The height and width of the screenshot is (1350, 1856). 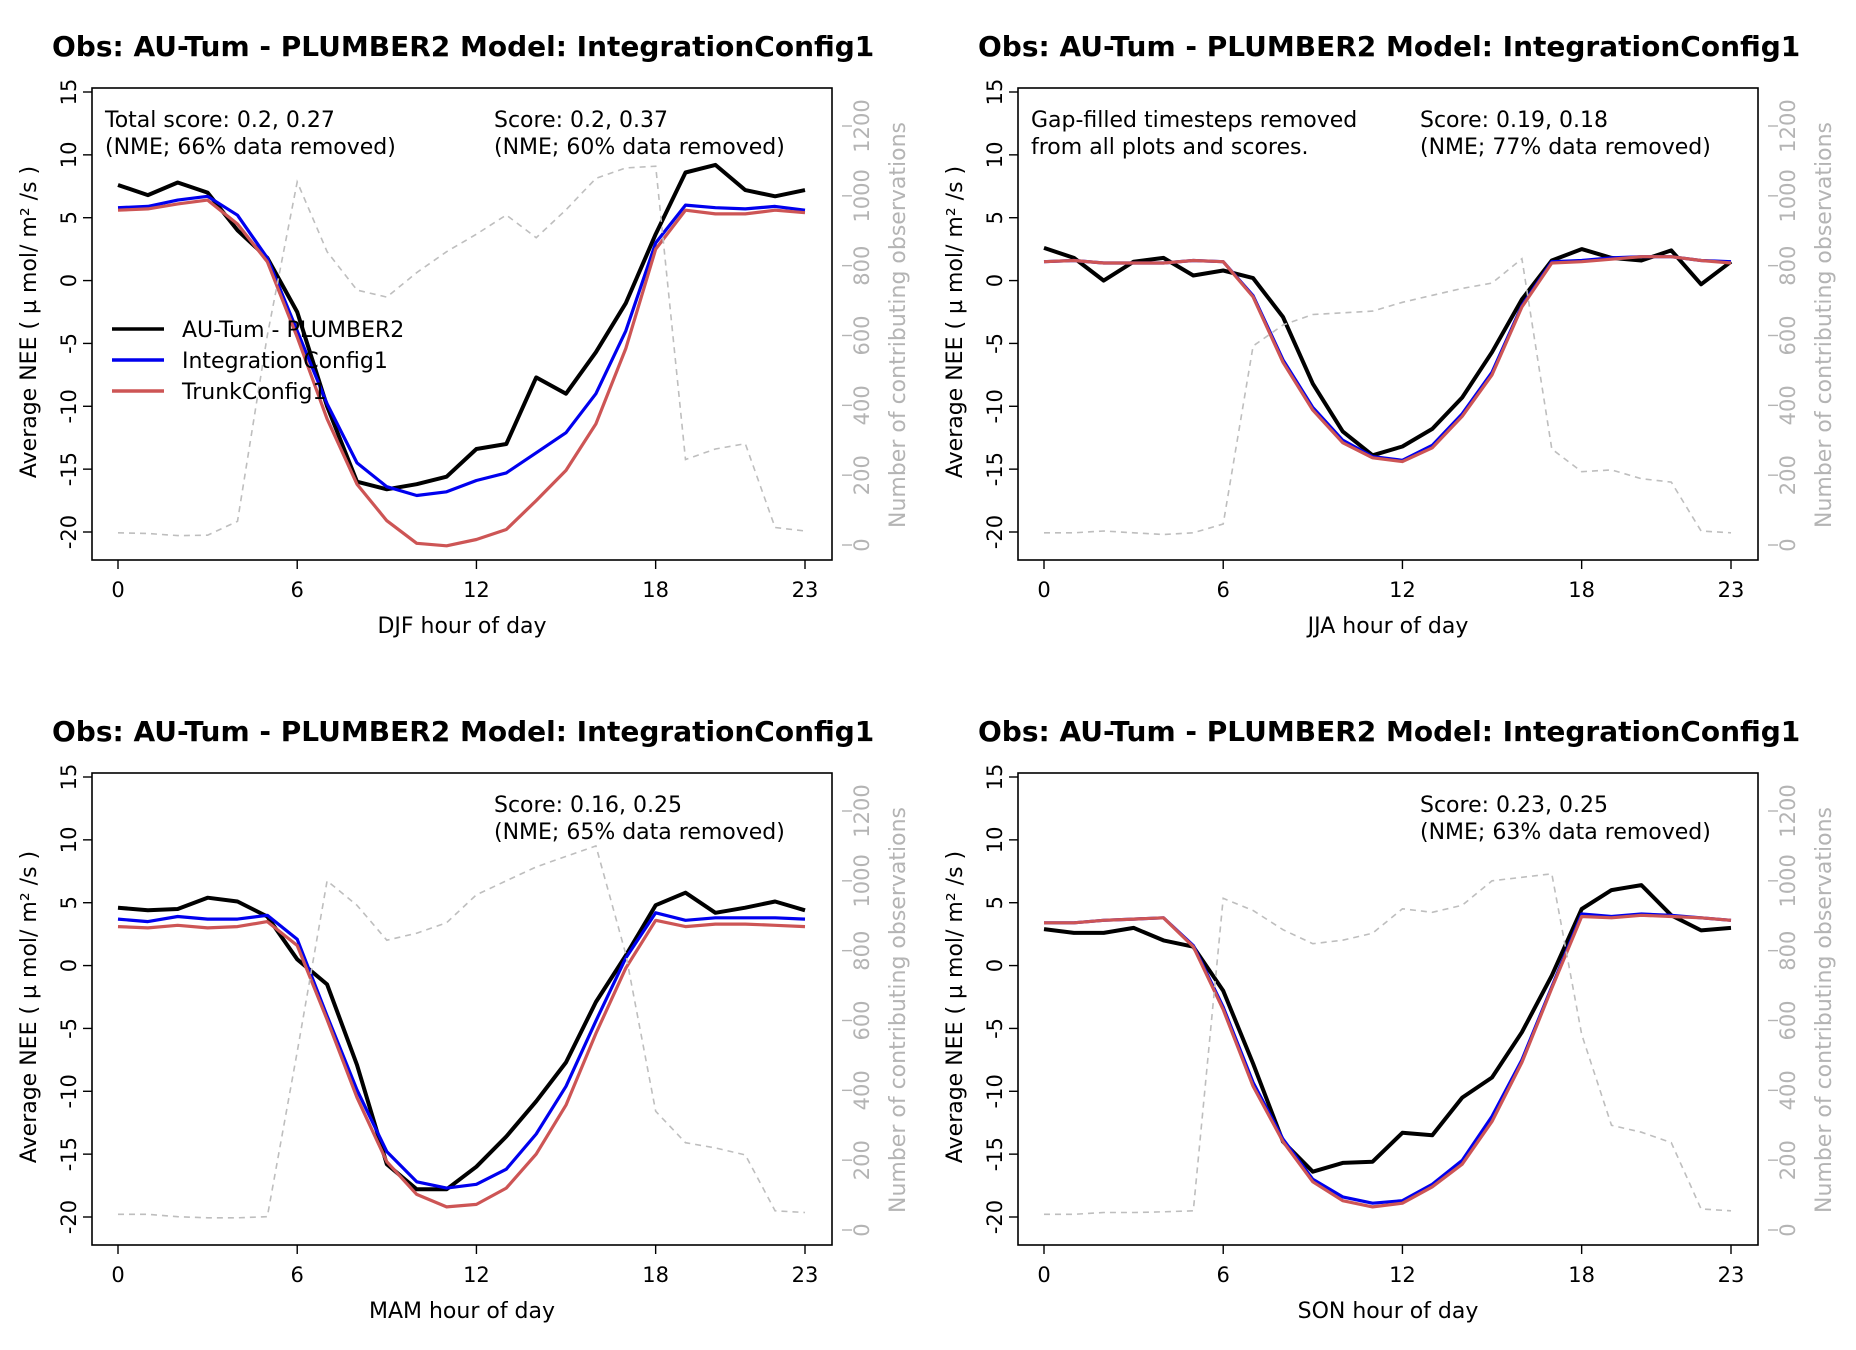 What do you see at coordinates (1565, 832) in the screenshot?
I see `score-annotation: (NME; 63% data removed)` at bounding box center [1565, 832].